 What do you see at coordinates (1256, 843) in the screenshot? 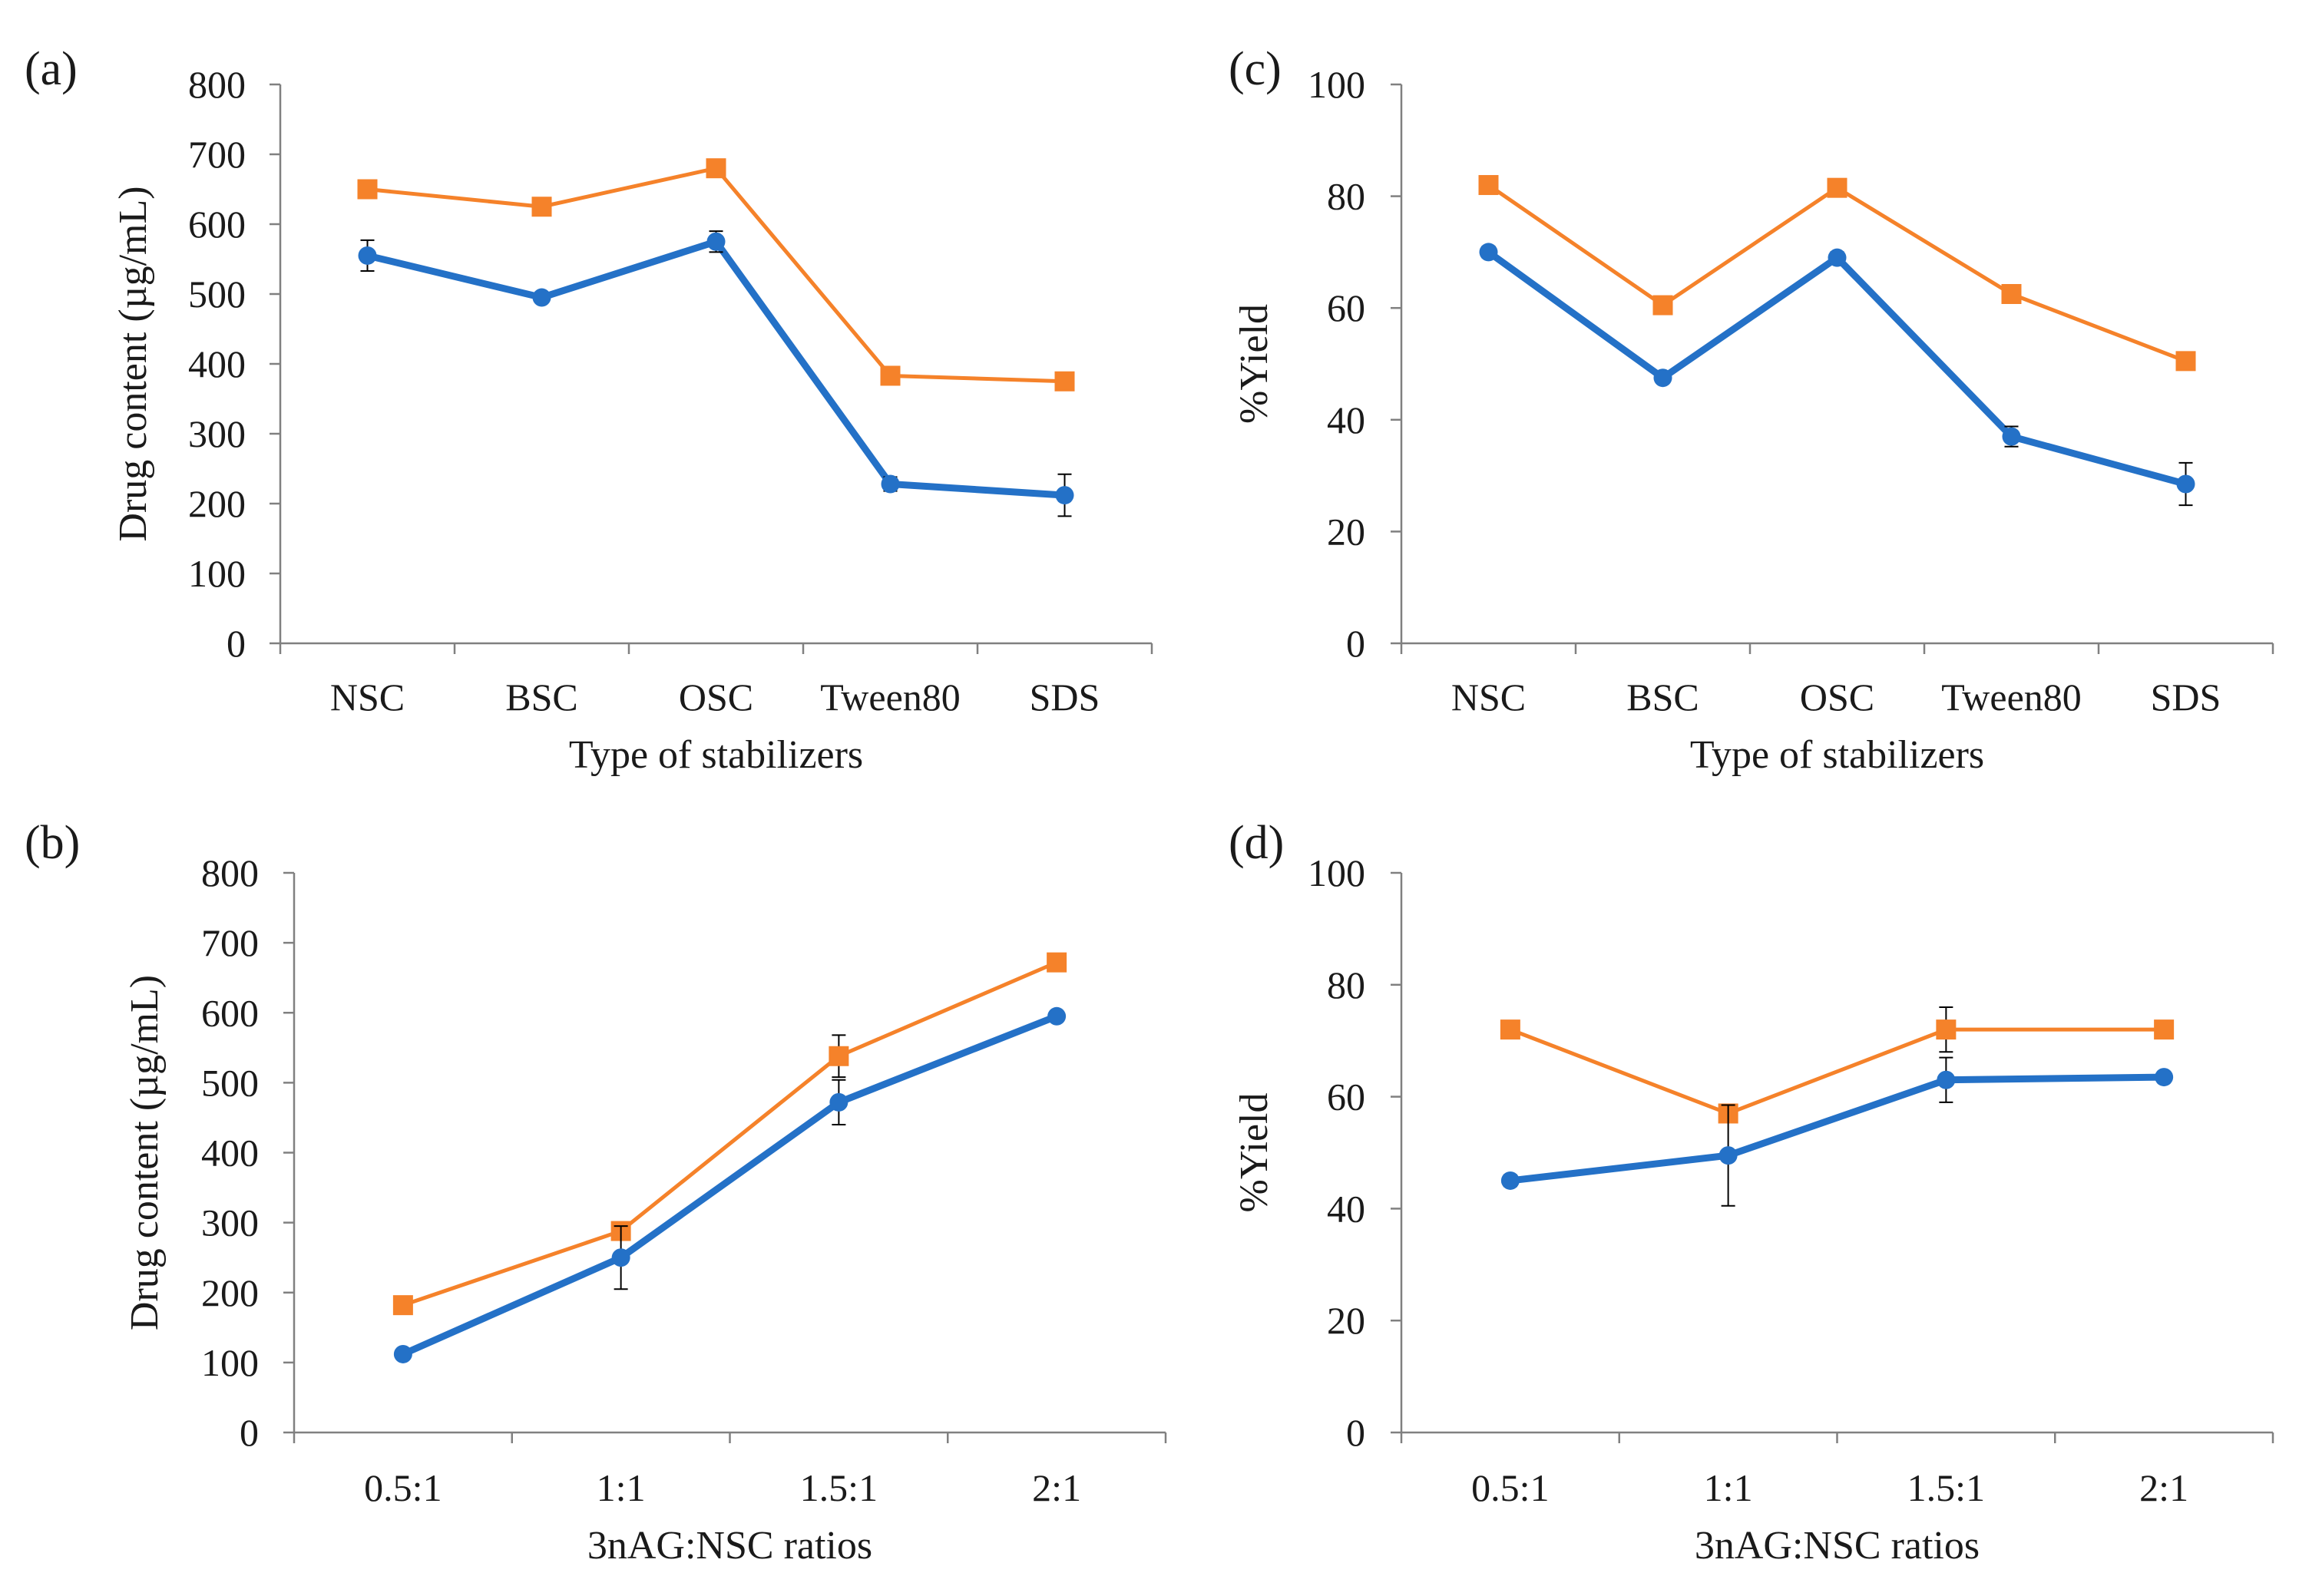
I see `panel-label: (d)` at bounding box center [1256, 843].